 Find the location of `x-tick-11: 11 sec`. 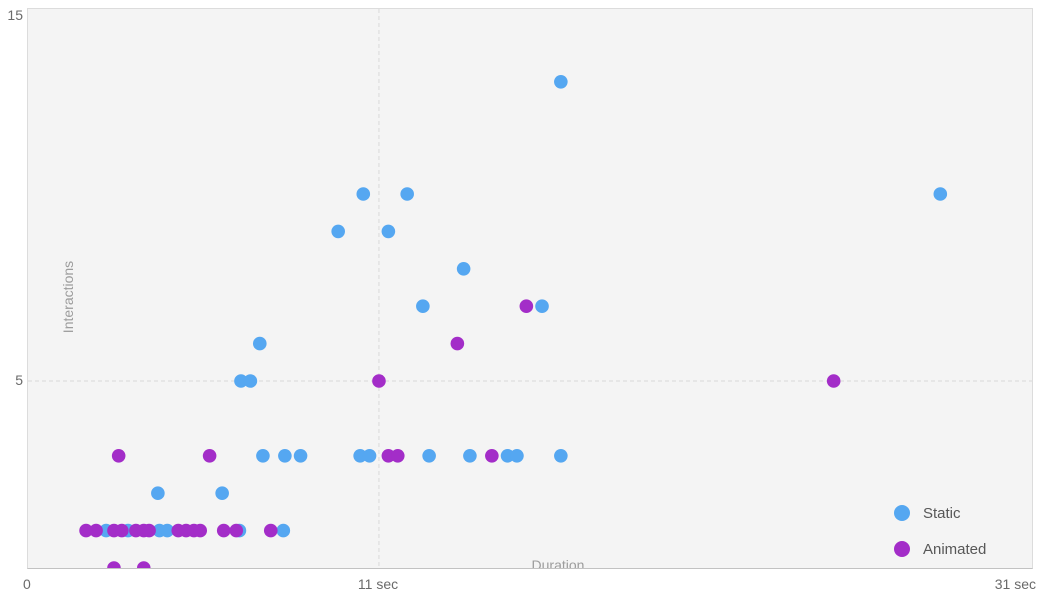

x-tick-11: 11 sec is located at coordinates (378, 584).